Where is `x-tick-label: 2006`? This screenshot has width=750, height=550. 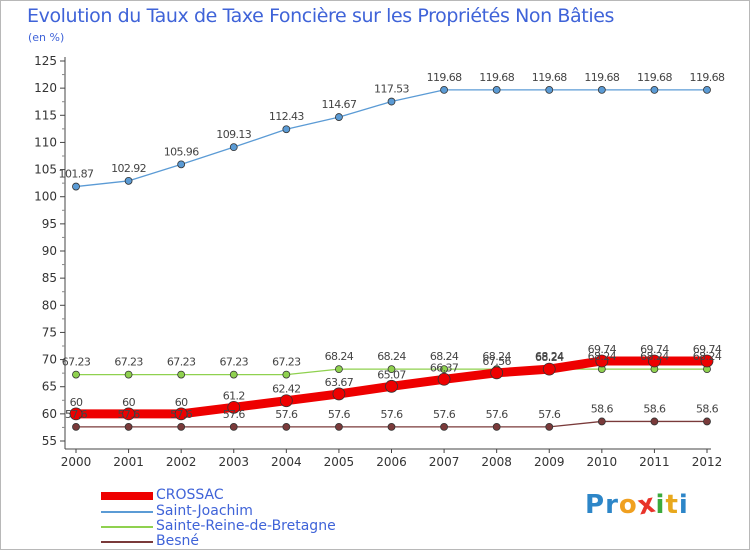
x-tick-label: 2006 is located at coordinates (391, 462).